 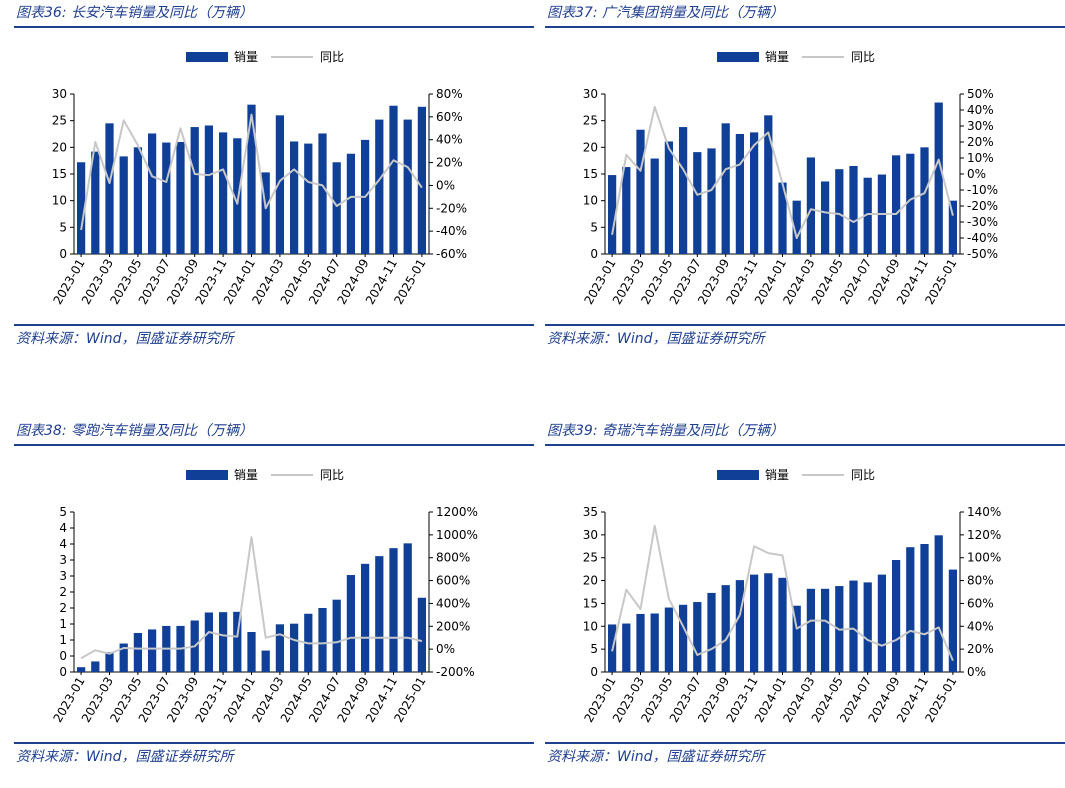 I want to click on y-right-tick-label: 100%, so click(x=984, y=558).